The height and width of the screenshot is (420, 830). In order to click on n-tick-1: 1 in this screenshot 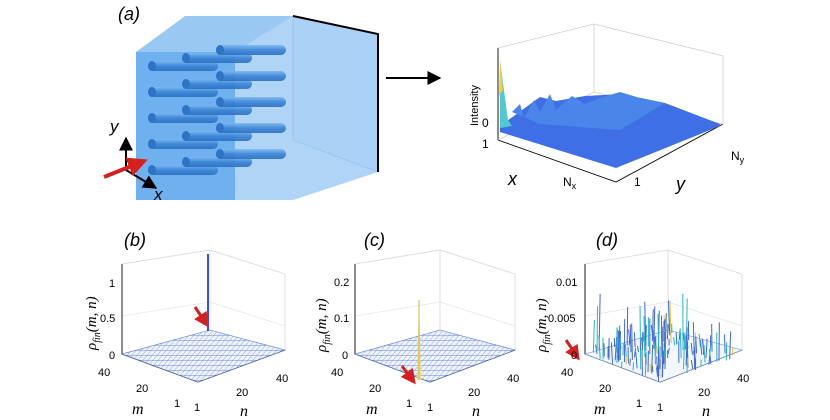, I will do `click(660, 408)`.